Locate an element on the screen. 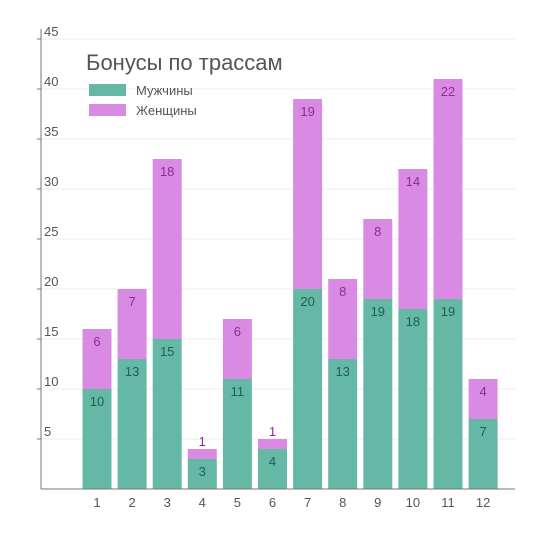 Image resolution: width=560 pixels, height=540 pixels. x-tick-label: 6 is located at coordinates (272, 502).